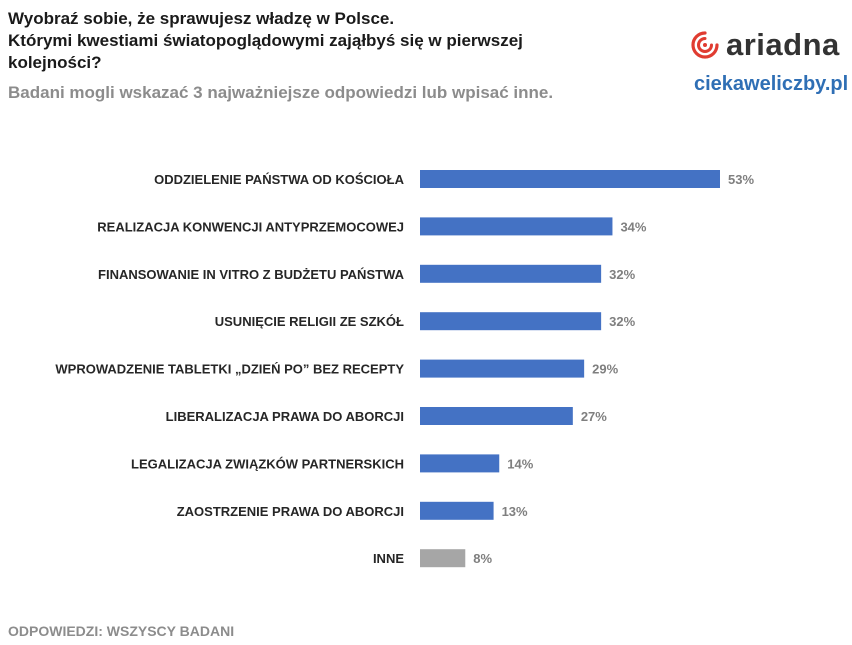  I want to click on category-label: ODDZIELENIE PAŃSTWA OD KOŚCIOŁA, so click(279, 179).